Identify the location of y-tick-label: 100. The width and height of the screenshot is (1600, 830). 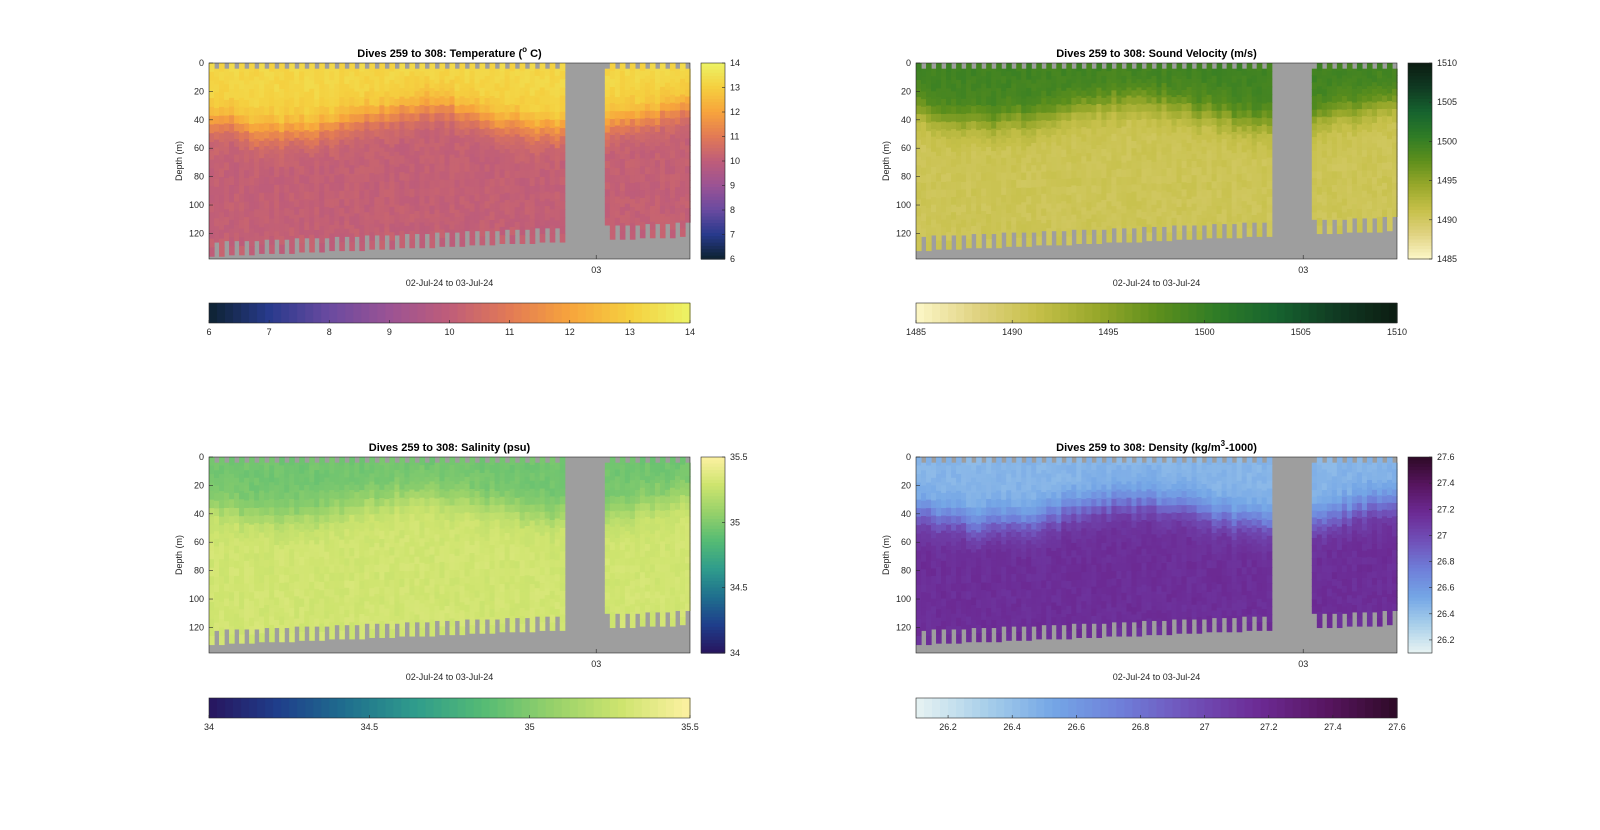
(903, 205).